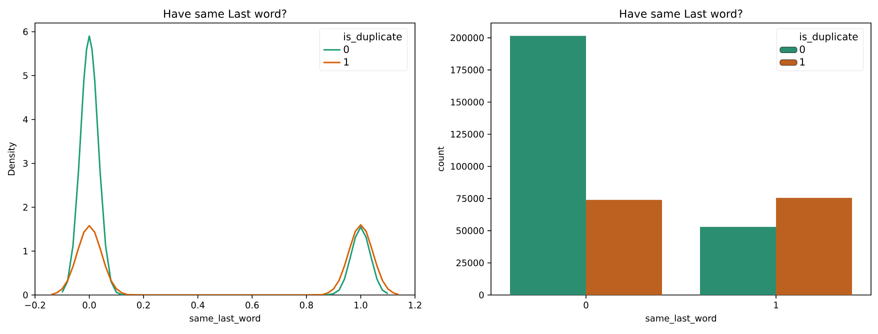 This screenshot has height=334, width=878. What do you see at coordinates (467, 134) in the screenshot?
I see `y-tick-label: 125000` at bounding box center [467, 134].